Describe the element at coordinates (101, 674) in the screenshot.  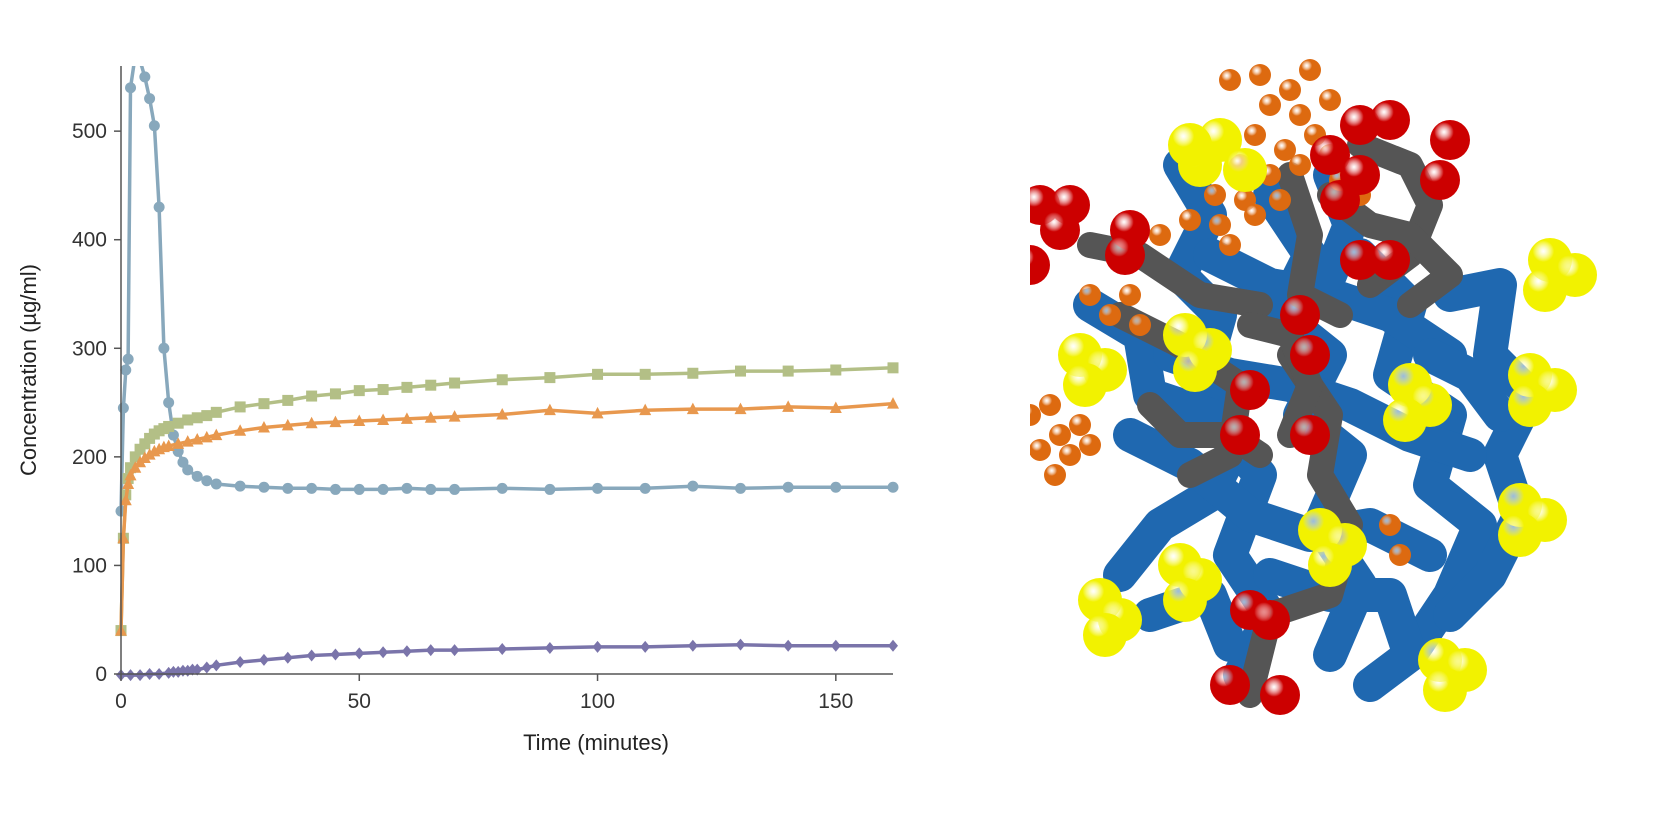
I see `y-tick-label: 0` at that location.